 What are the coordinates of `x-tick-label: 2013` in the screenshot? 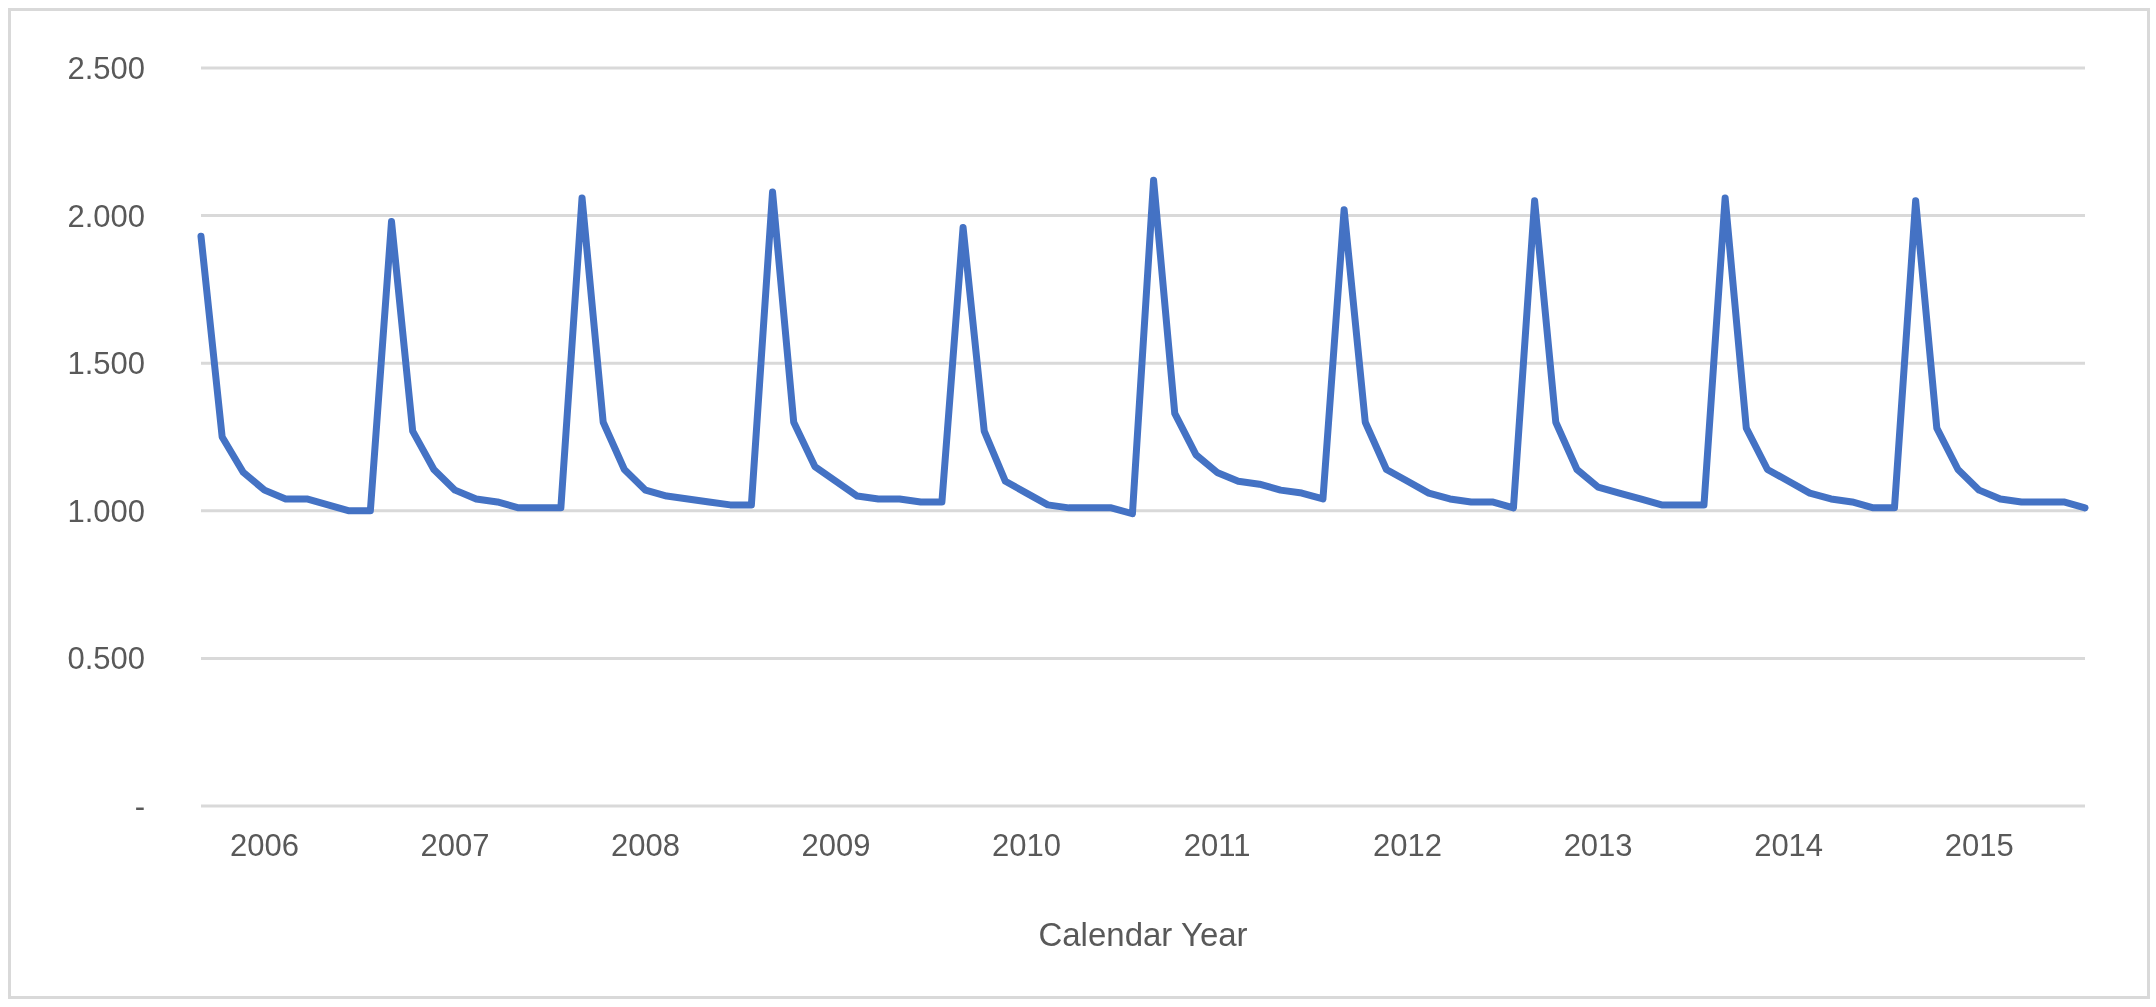 It's located at (1598, 846).